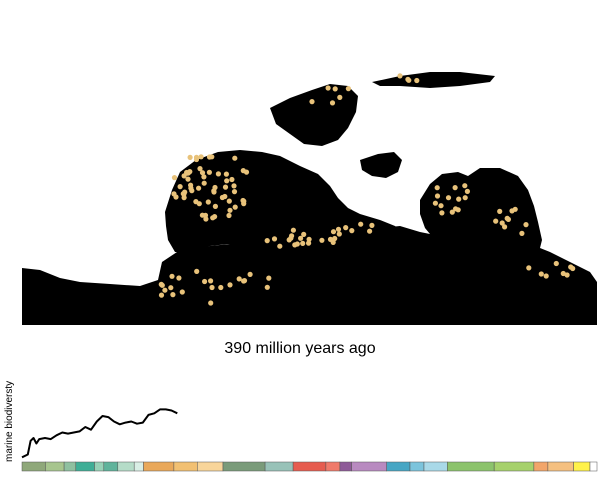 This screenshot has width=600, height=500. I want to click on landmass-north-island, so click(314, 115).